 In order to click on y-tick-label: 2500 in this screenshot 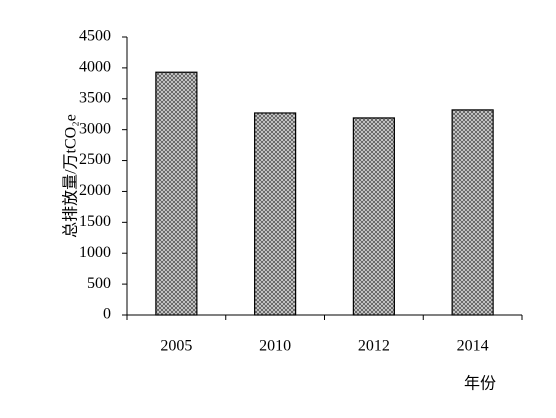, I will do `click(95, 159)`.